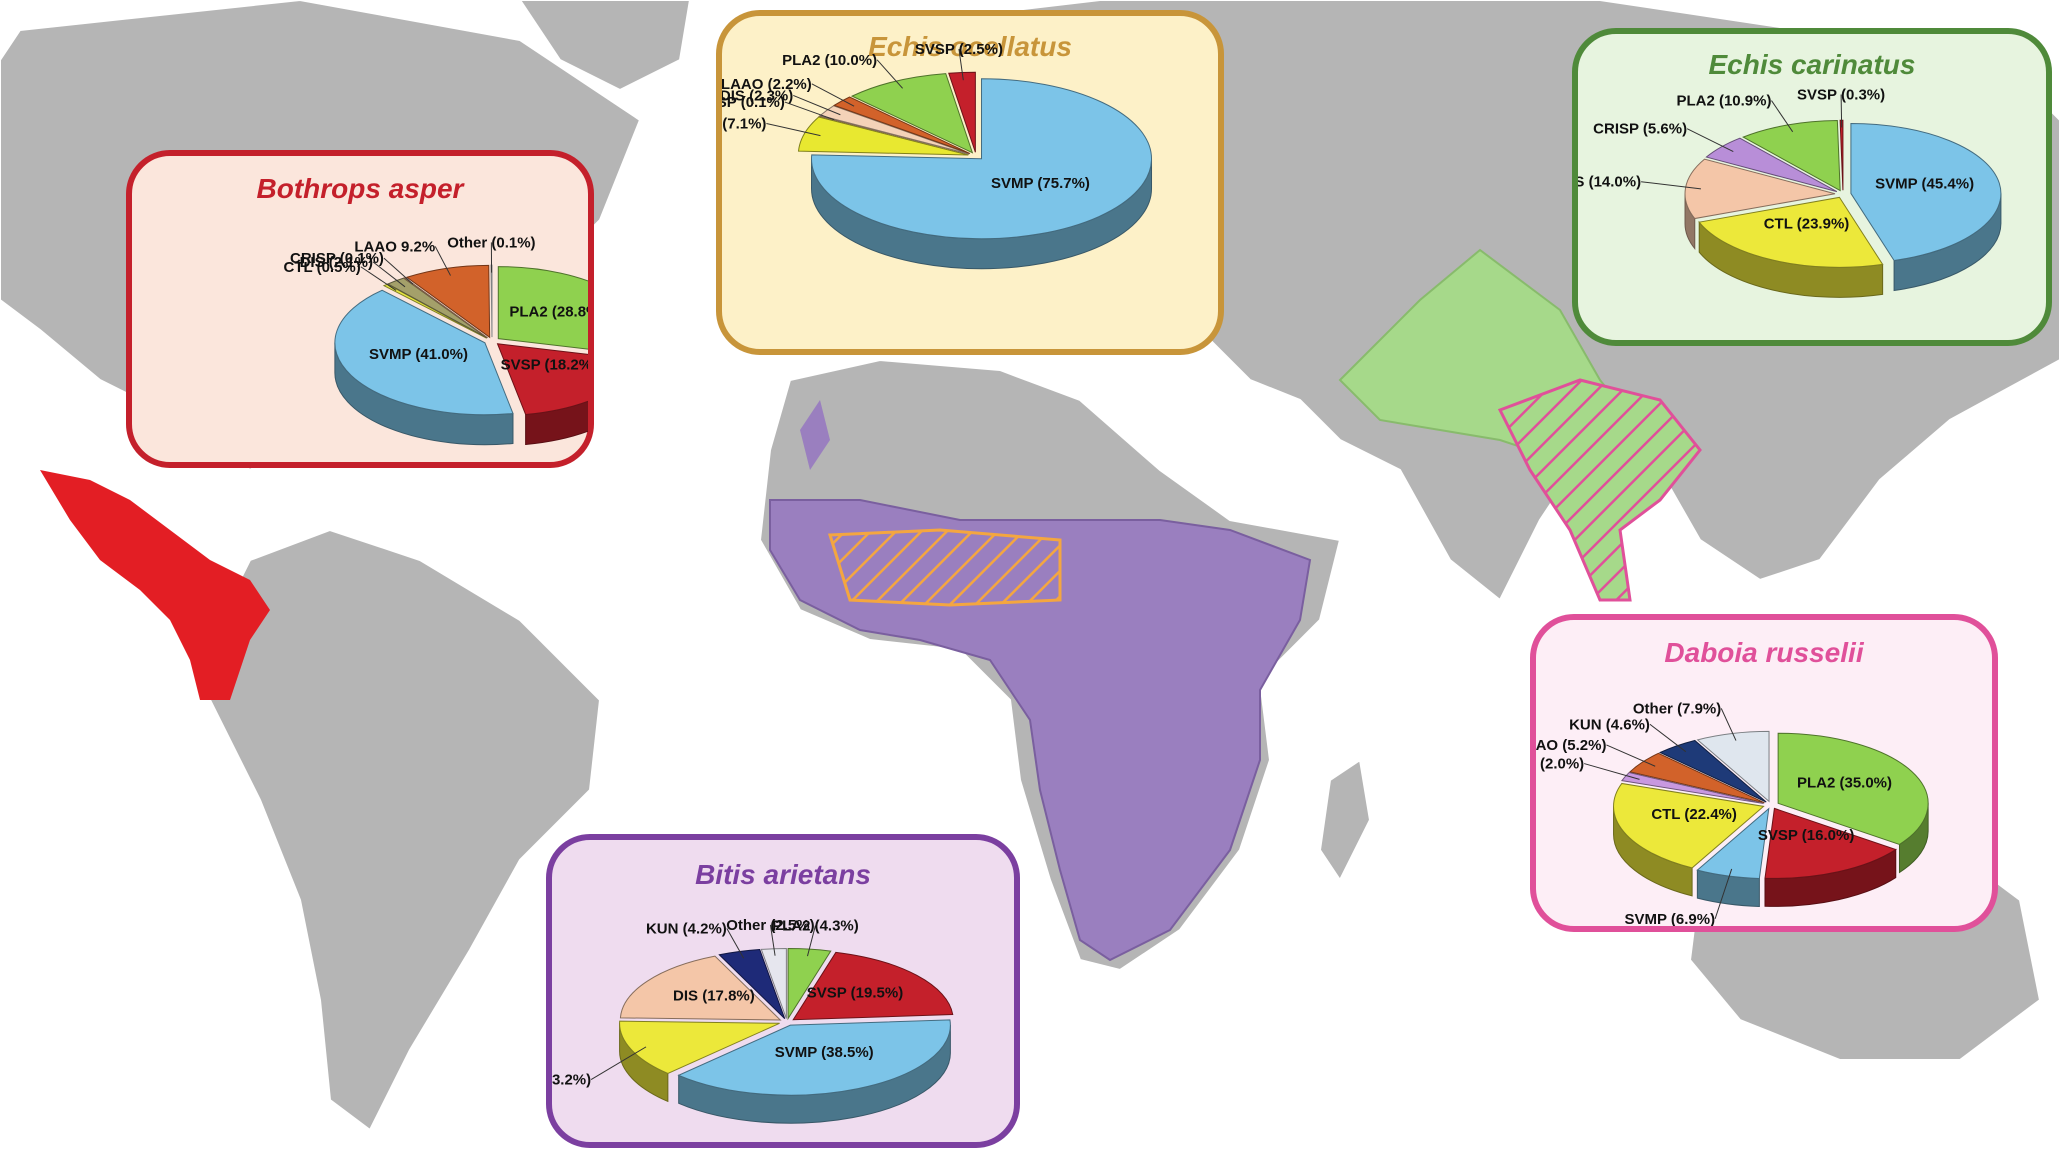  Describe the element at coordinates (1560, 764) in the screenshot. I see `slice-label-crisp: CRISP (2.0%)` at that location.